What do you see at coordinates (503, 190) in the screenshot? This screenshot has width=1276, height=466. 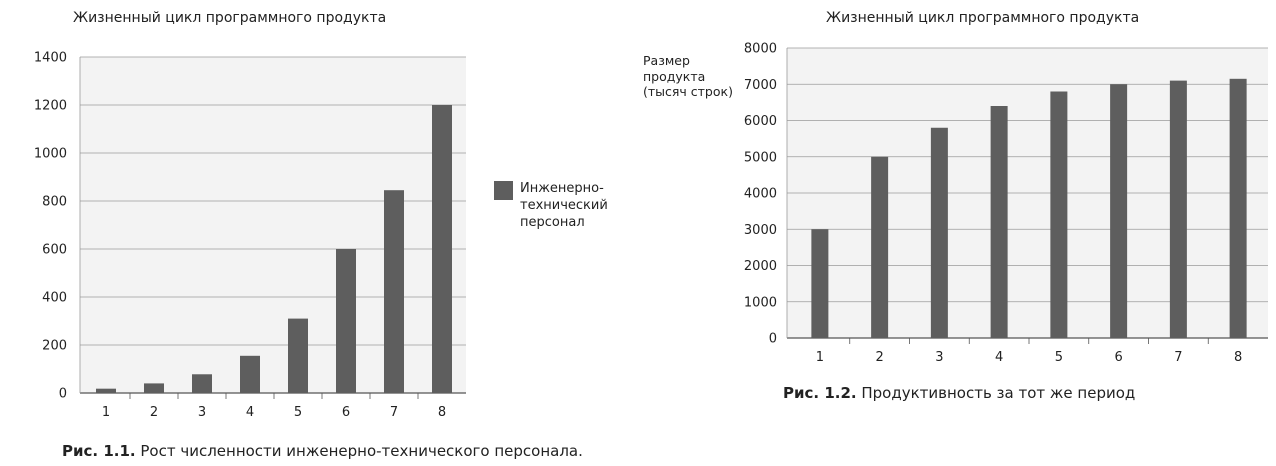 I see `legend-swatch` at bounding box center [503, 190].